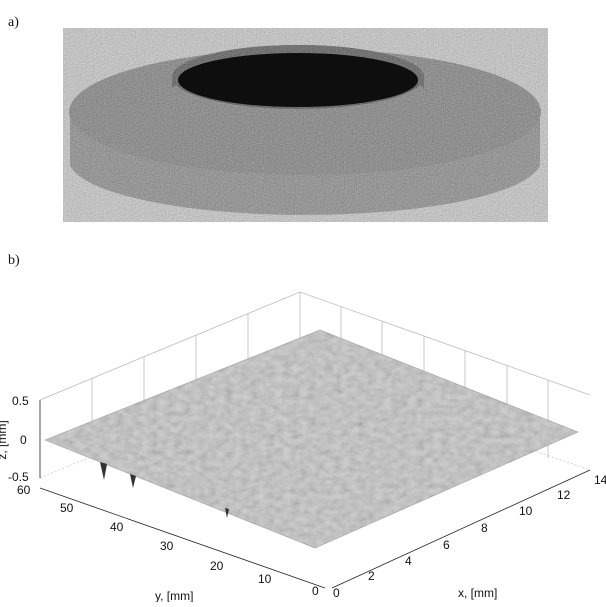  Describe the element at coordinates (526, 511) in the screenshot. I see `x-tick-label: 10` at that location.